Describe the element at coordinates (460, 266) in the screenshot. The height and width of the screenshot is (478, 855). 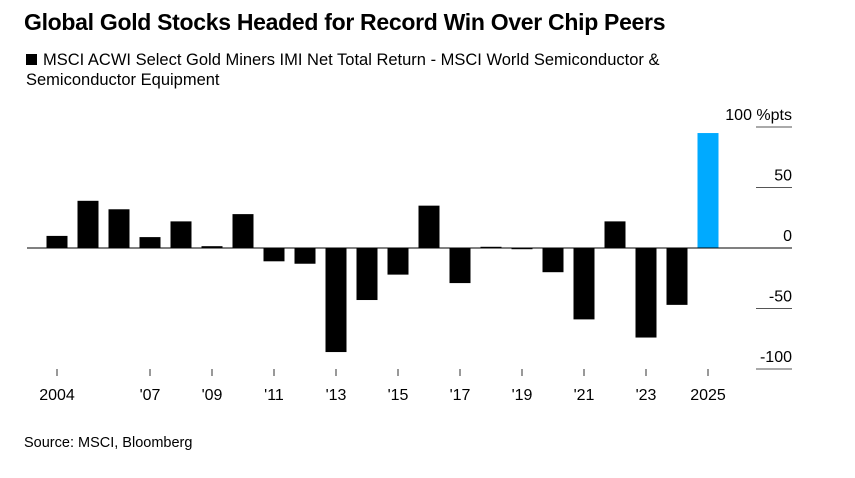
I see `bar-2017` at that location.